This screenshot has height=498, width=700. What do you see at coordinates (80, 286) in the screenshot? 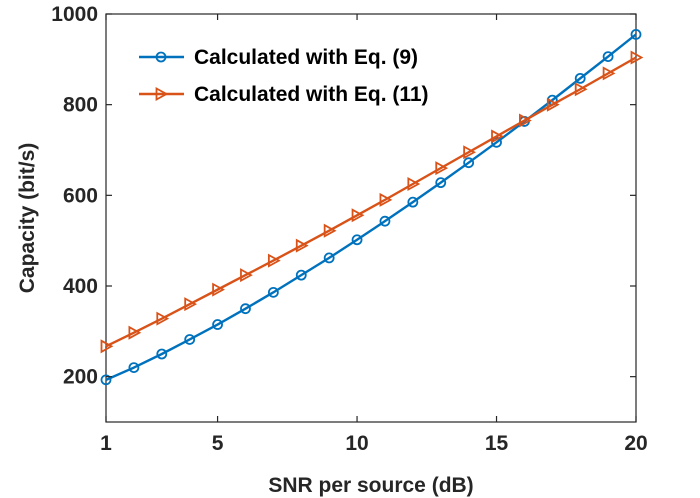
I see `y-tick-label: 400` at bounding box center [80, 286].